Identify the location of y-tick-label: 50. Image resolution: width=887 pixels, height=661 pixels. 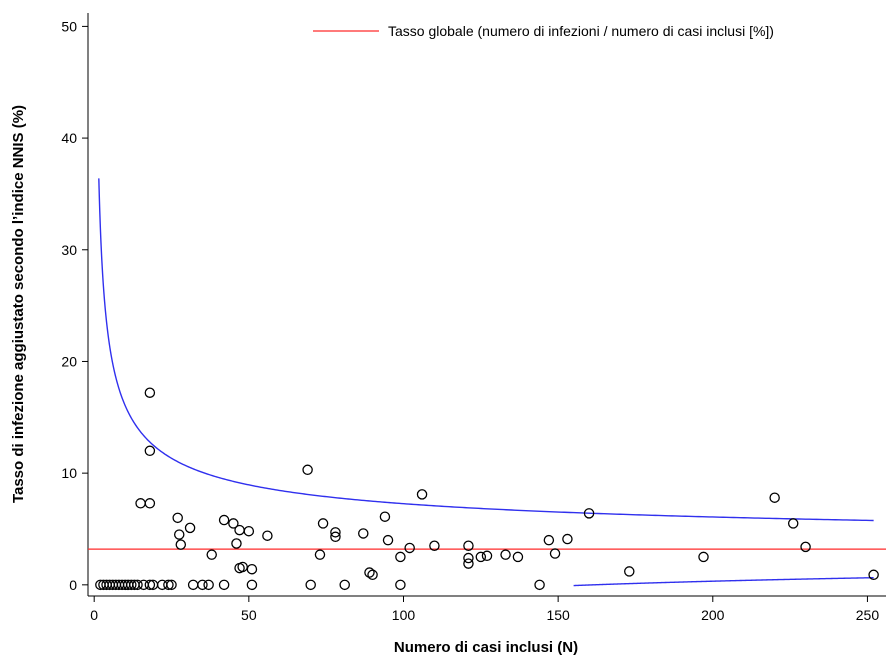
(69, 26).